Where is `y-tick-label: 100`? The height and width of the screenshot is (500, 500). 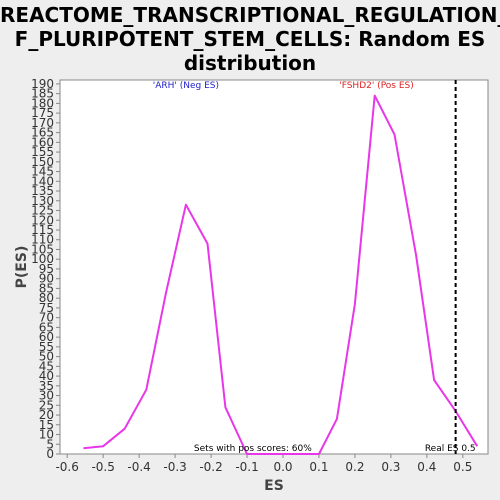
y-tick-label: 100 is located at coordinates (42, 259).